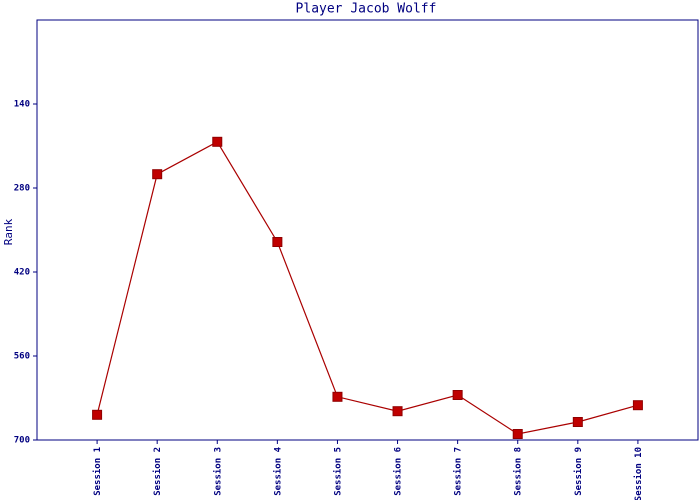 This screenshot has height=500, width=700. Describe the element at coordinates (22, 105) in the screenshot. I see `y-tick-label: 140` at that location.